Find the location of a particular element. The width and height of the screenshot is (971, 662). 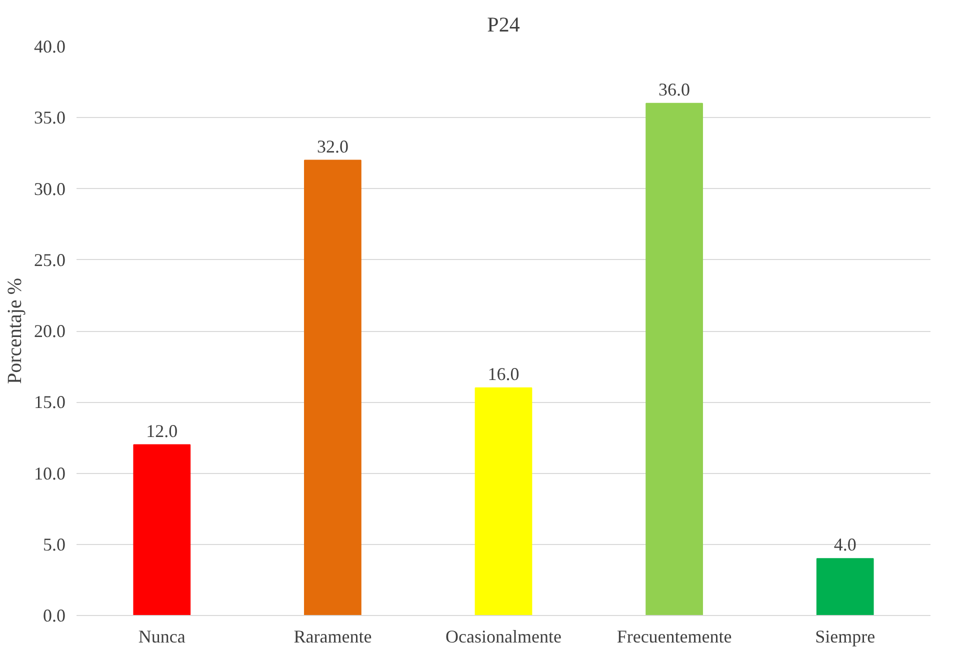

y-tick-label: 0.0 is located at coordinates (54, 616).